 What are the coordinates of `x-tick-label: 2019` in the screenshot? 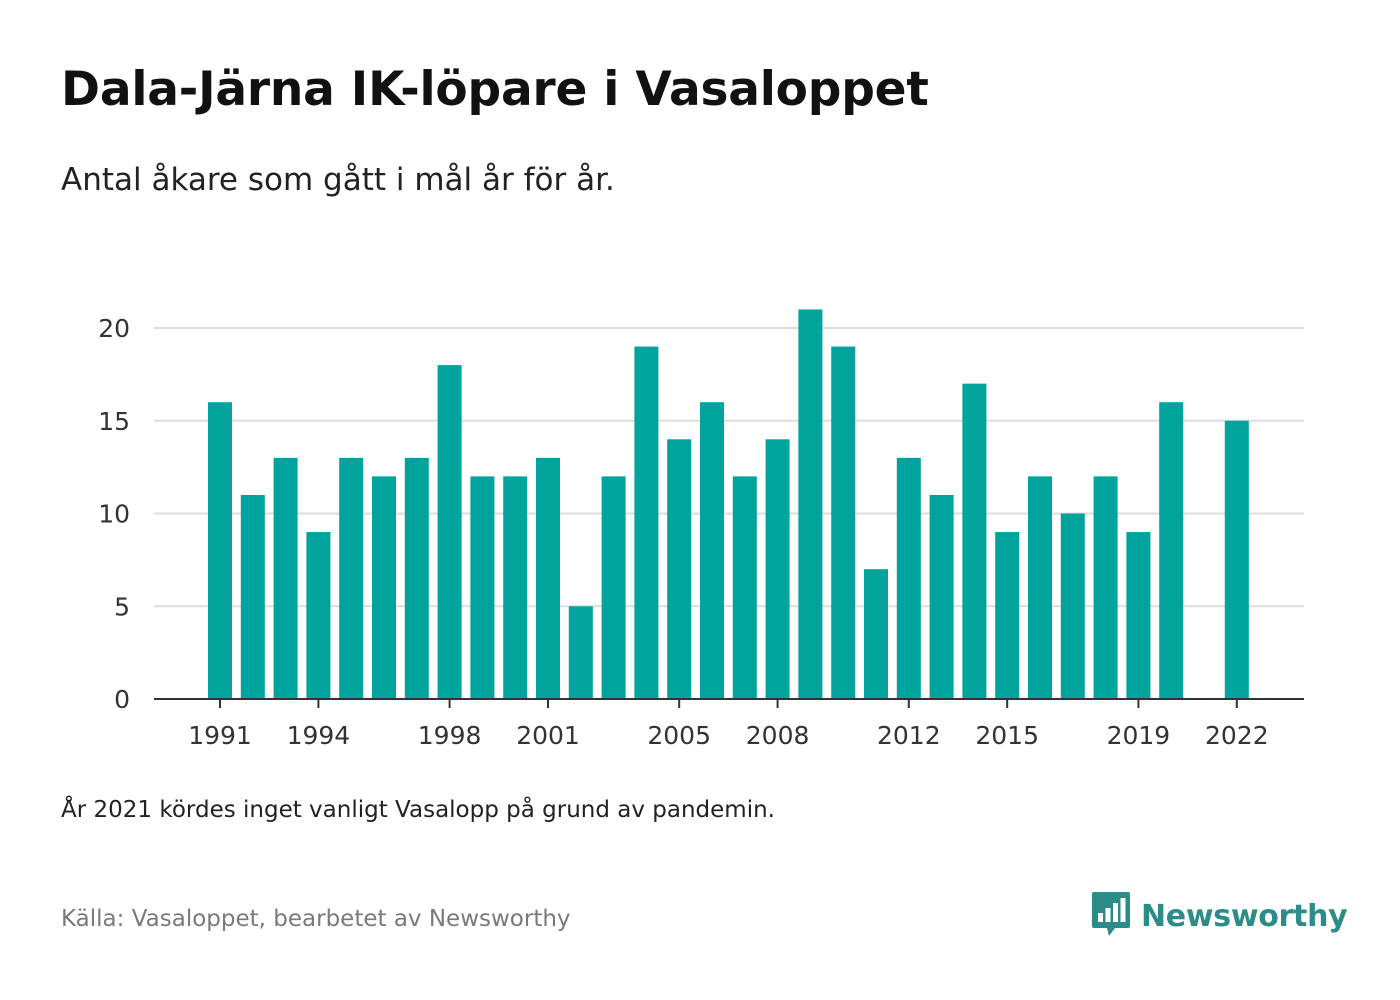 It's located at (1139, 735).